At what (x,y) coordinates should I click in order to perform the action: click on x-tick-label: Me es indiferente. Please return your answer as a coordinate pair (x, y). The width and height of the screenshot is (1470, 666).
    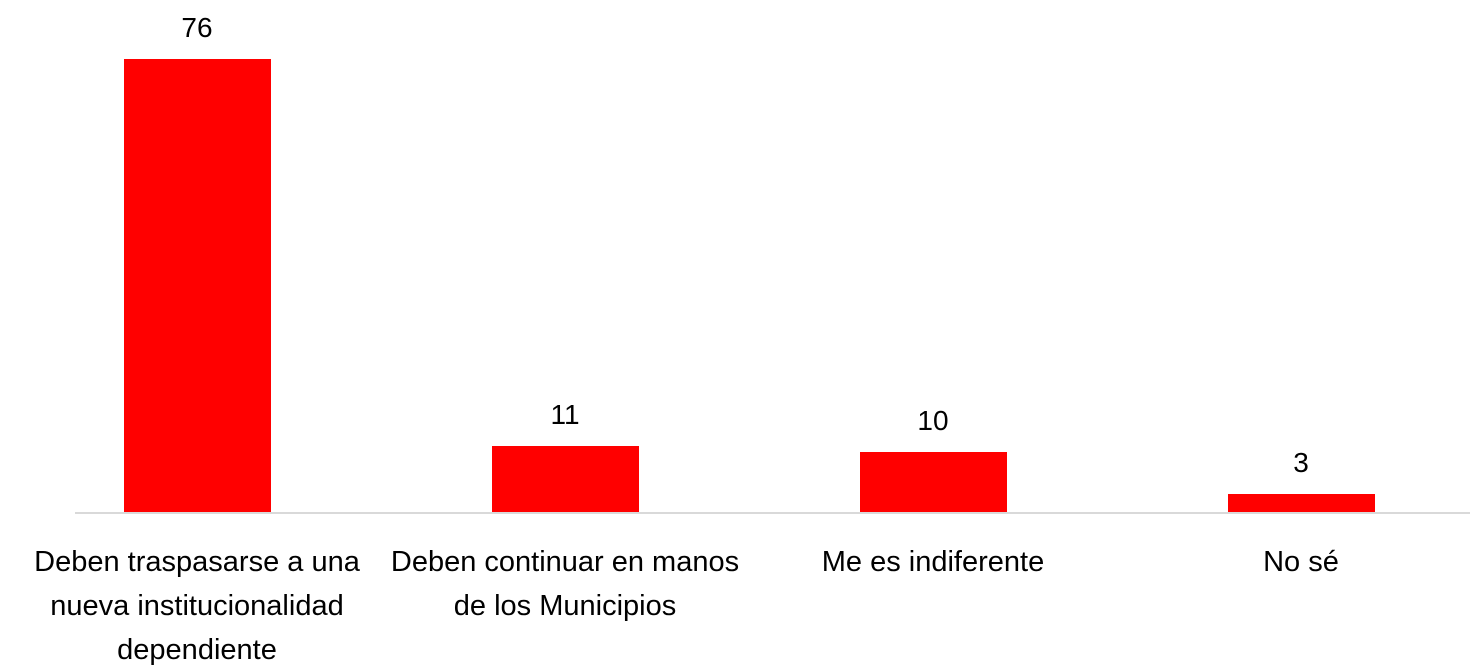
    Looking at the image, I should click on (933, 562).